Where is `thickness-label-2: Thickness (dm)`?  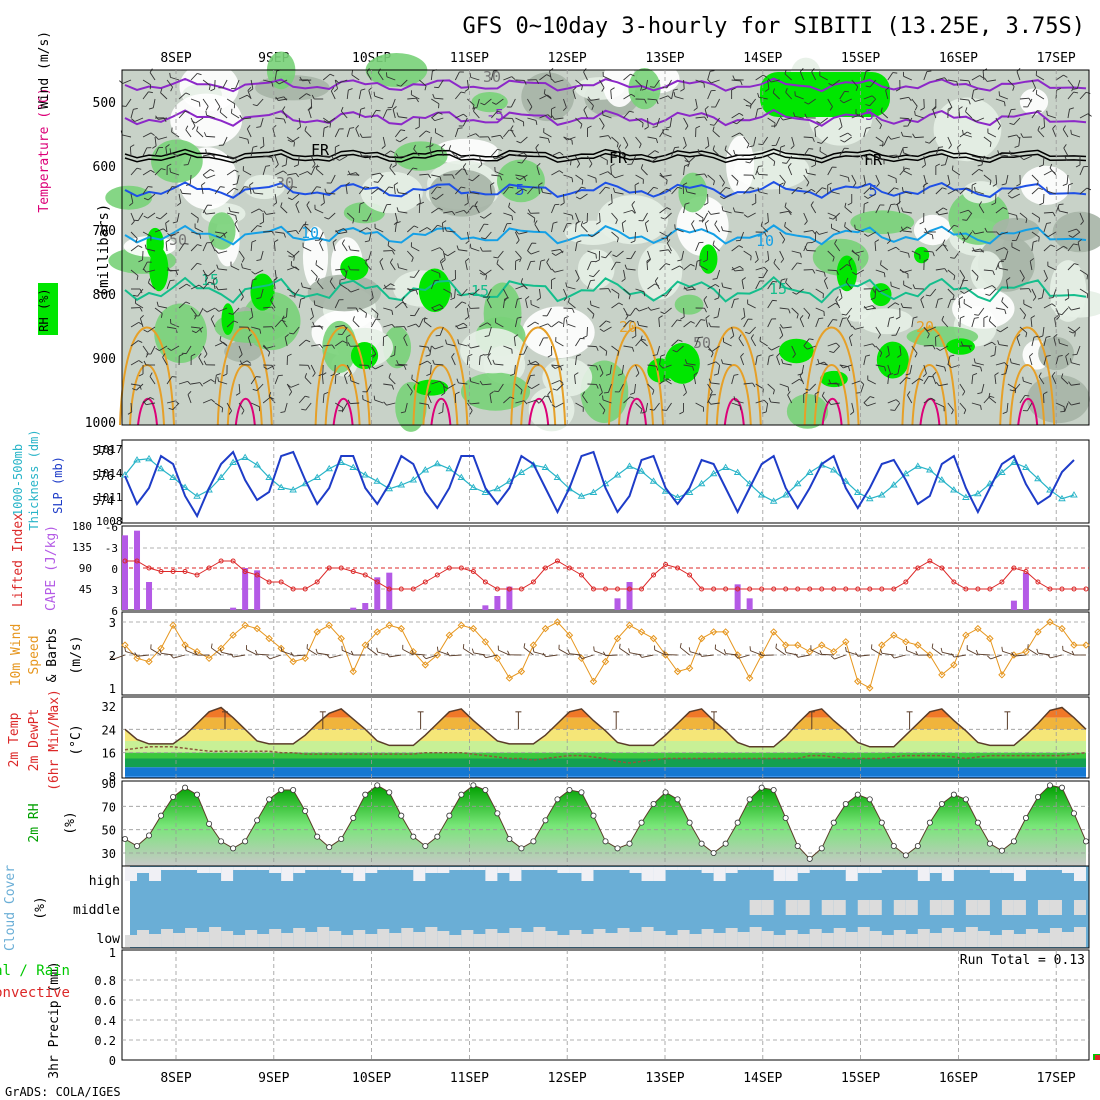
thickness-label-2: Thickness (dm) is located at coordinates (34, 479).